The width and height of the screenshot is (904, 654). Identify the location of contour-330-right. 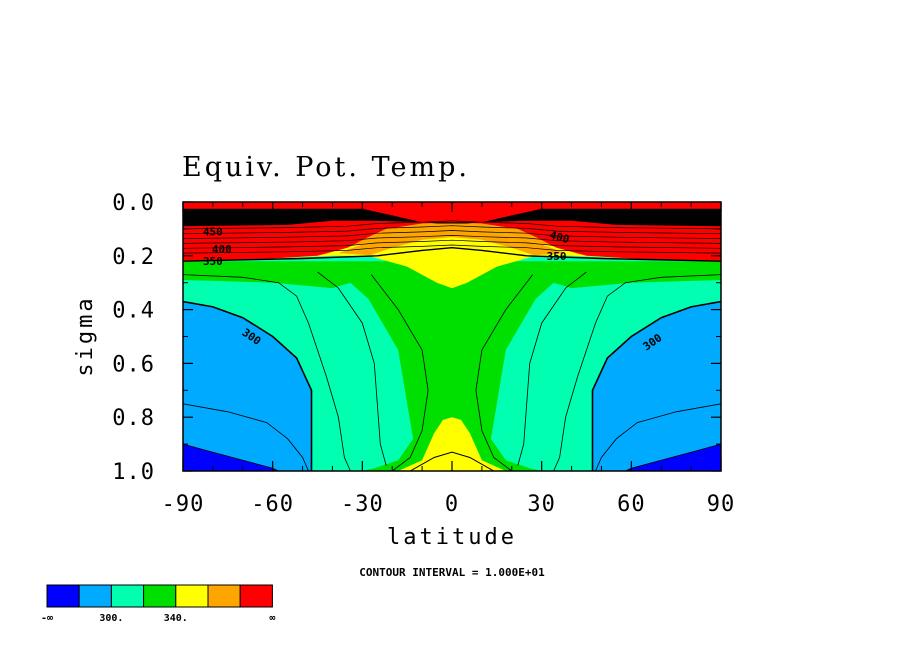
(552, 368).